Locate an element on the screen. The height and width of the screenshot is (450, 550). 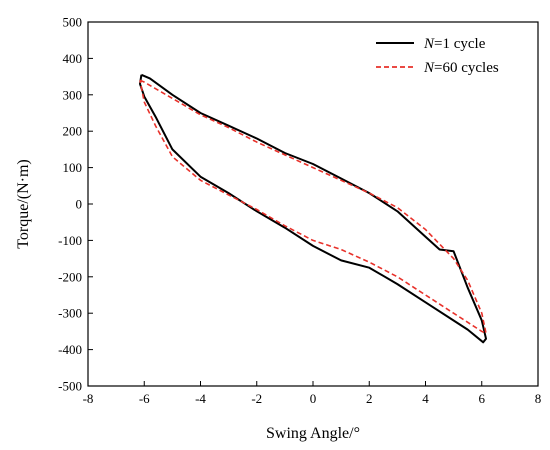
y-tick-label: -300 is located at coordinates (70, 313).